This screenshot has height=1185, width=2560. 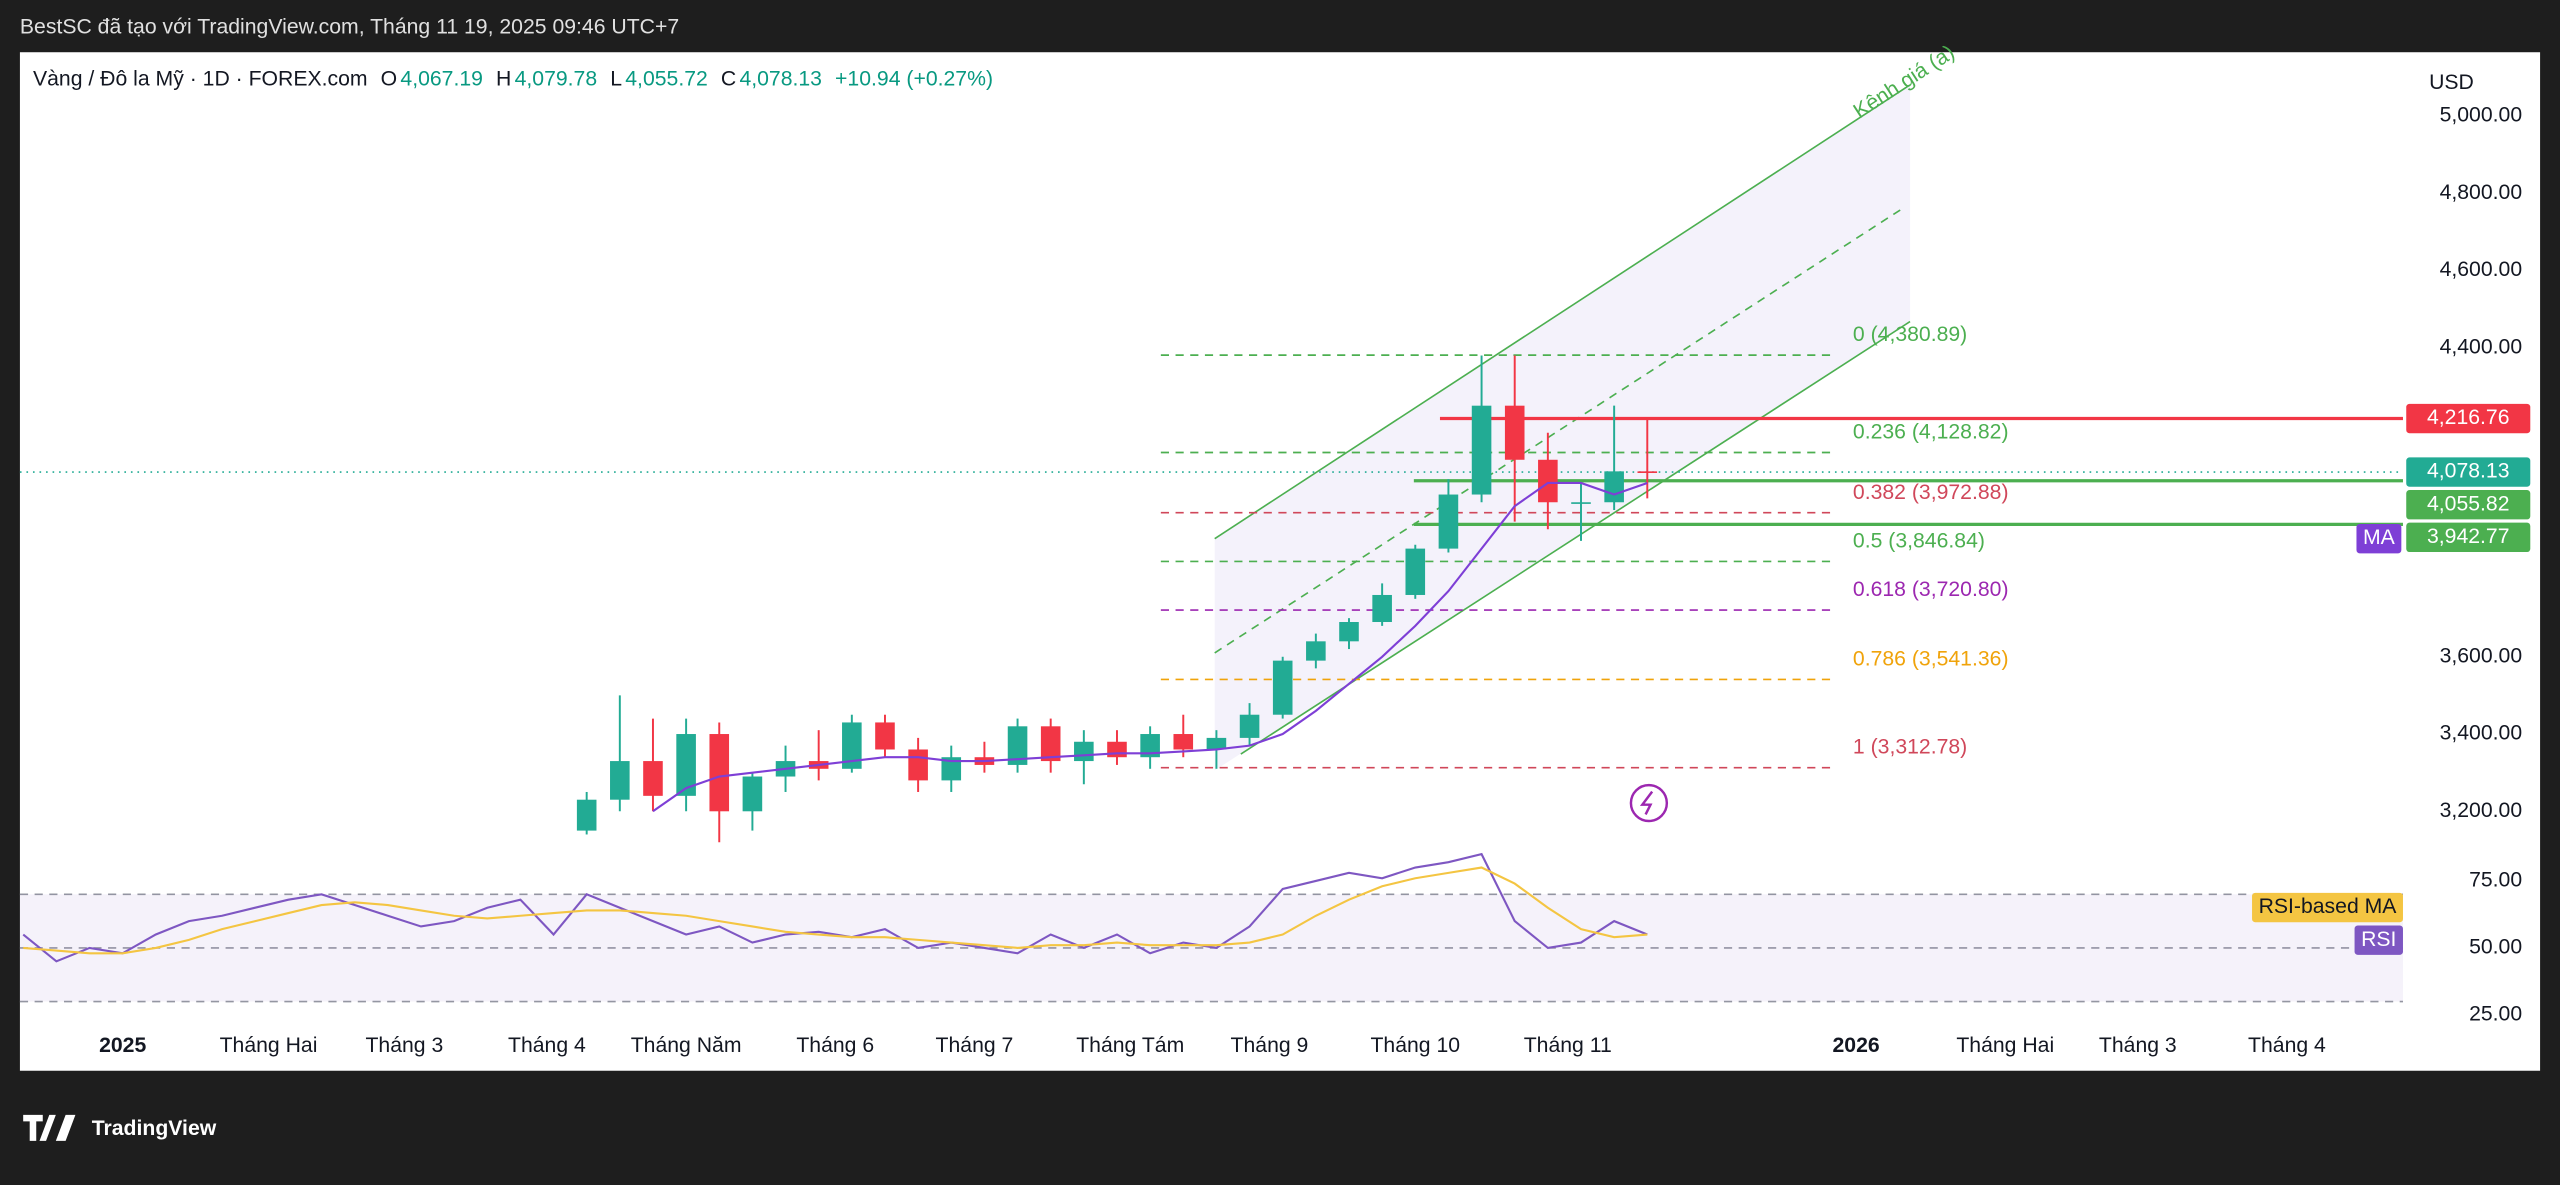 What do you see at coordinates (1910, 747) in the screenshot?
I see `fib-label: 1 (3,312.78)` at bounding box center [1910, 747].